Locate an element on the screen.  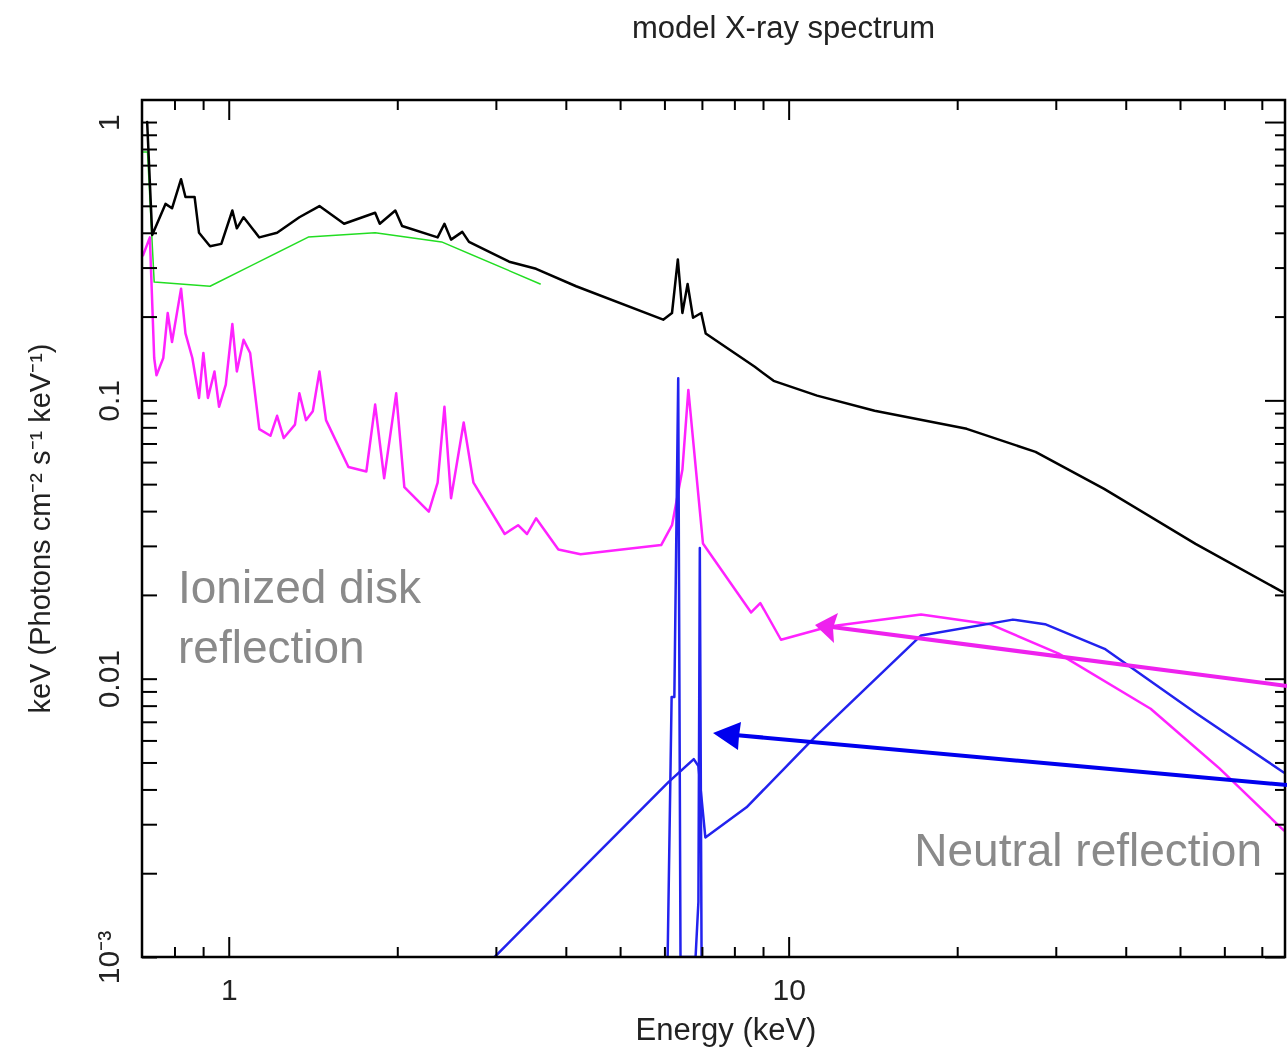
annotation: Neutral reflection is located at coordinates (1088, 850).